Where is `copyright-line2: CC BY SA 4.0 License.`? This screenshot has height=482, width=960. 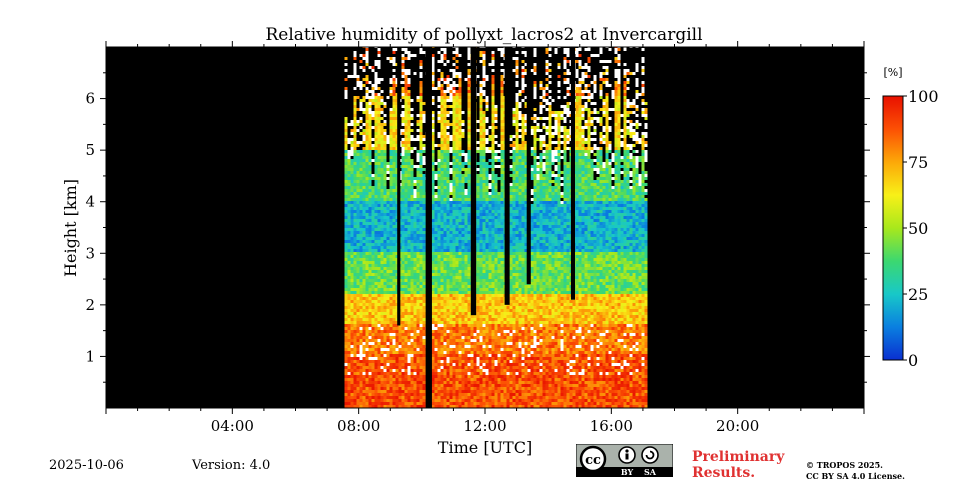 copyright-line2: CC BY SA 4.0 License. is located at coordinates (855, 476).